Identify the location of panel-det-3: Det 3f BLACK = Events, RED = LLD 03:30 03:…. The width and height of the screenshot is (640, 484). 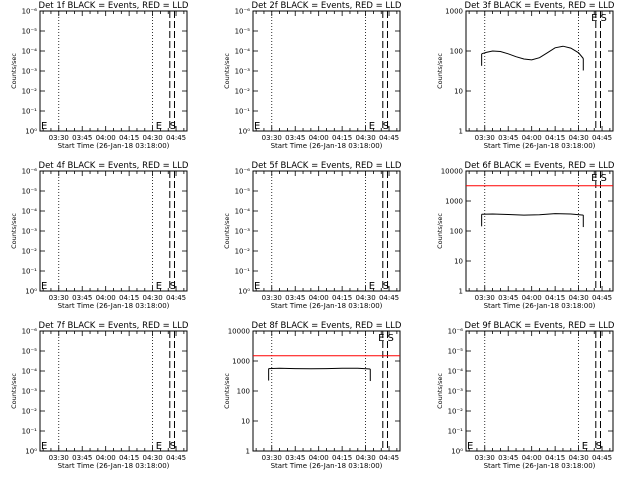
(525, 75).